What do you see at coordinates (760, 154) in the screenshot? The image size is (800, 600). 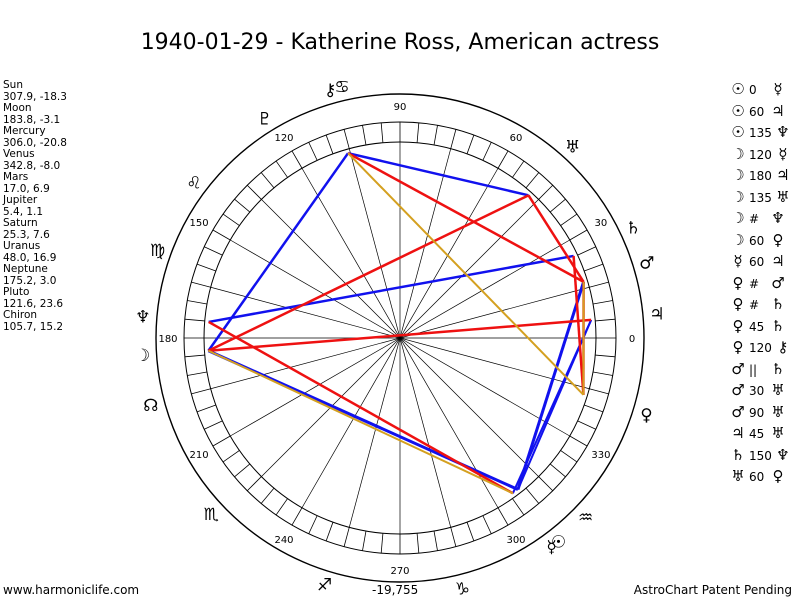 I see `aspect-type: 120` at bounding box center [760, 154].